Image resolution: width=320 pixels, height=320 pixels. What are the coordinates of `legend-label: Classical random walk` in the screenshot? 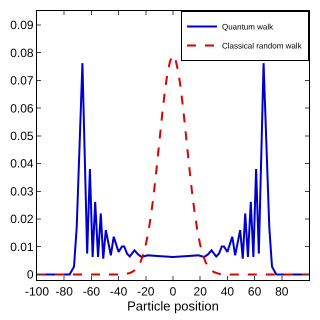 It's located at (262, 46).